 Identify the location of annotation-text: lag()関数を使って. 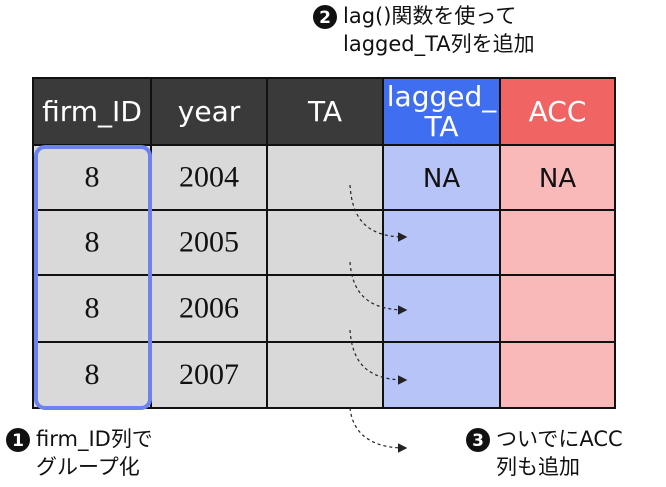
(429, 16).